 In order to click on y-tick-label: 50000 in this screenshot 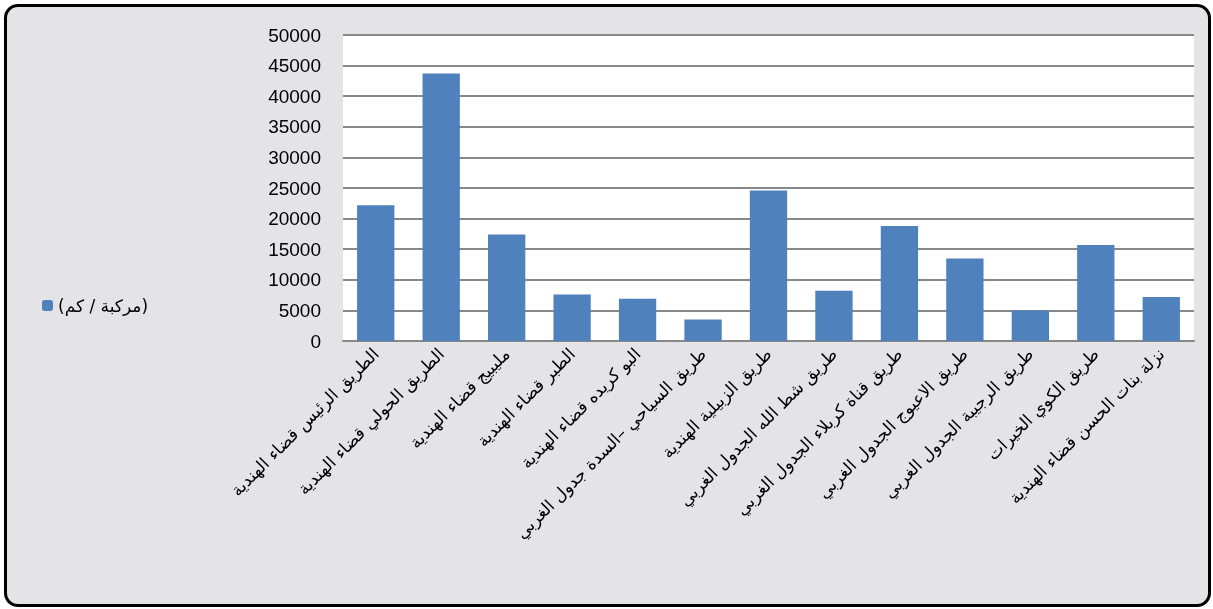, I will do `click(294, 35)`.